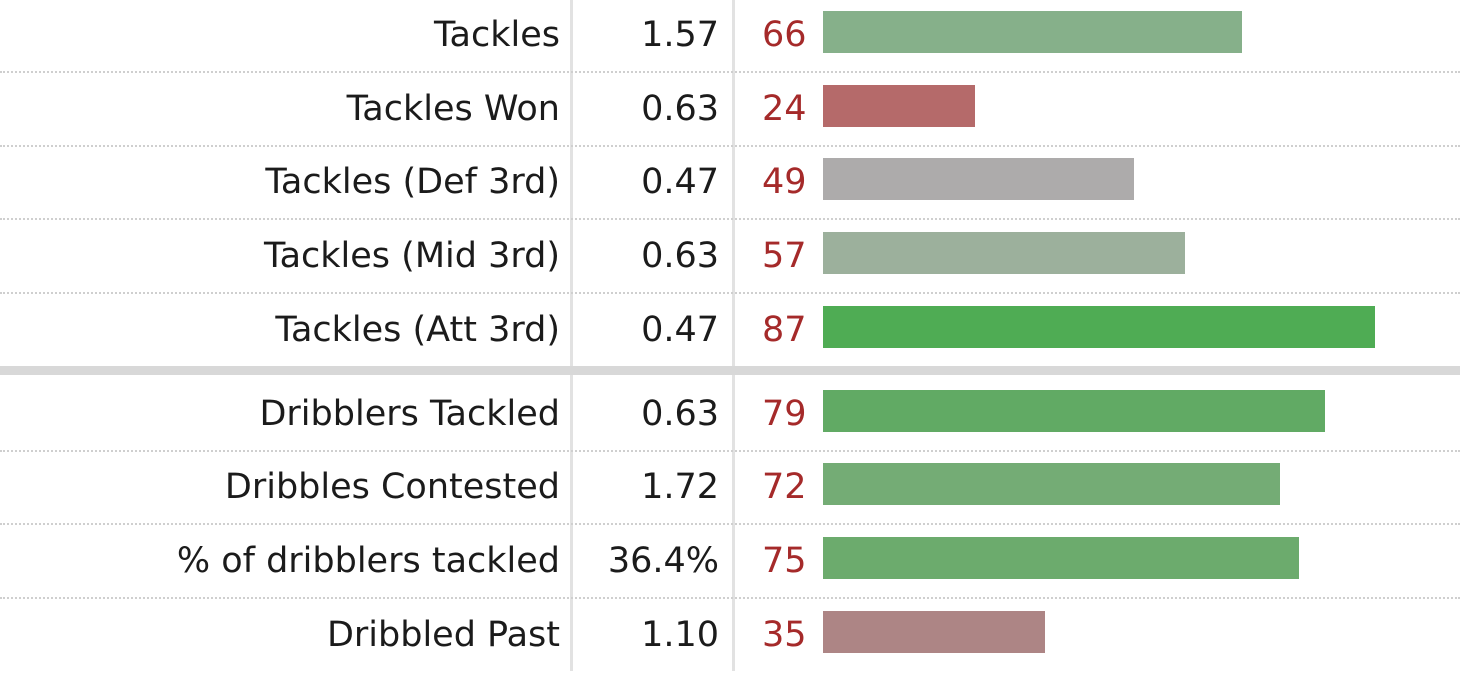  Describe the element at coordinates (733, 335) in the screenshot. I see `column-divider-value` at that location.